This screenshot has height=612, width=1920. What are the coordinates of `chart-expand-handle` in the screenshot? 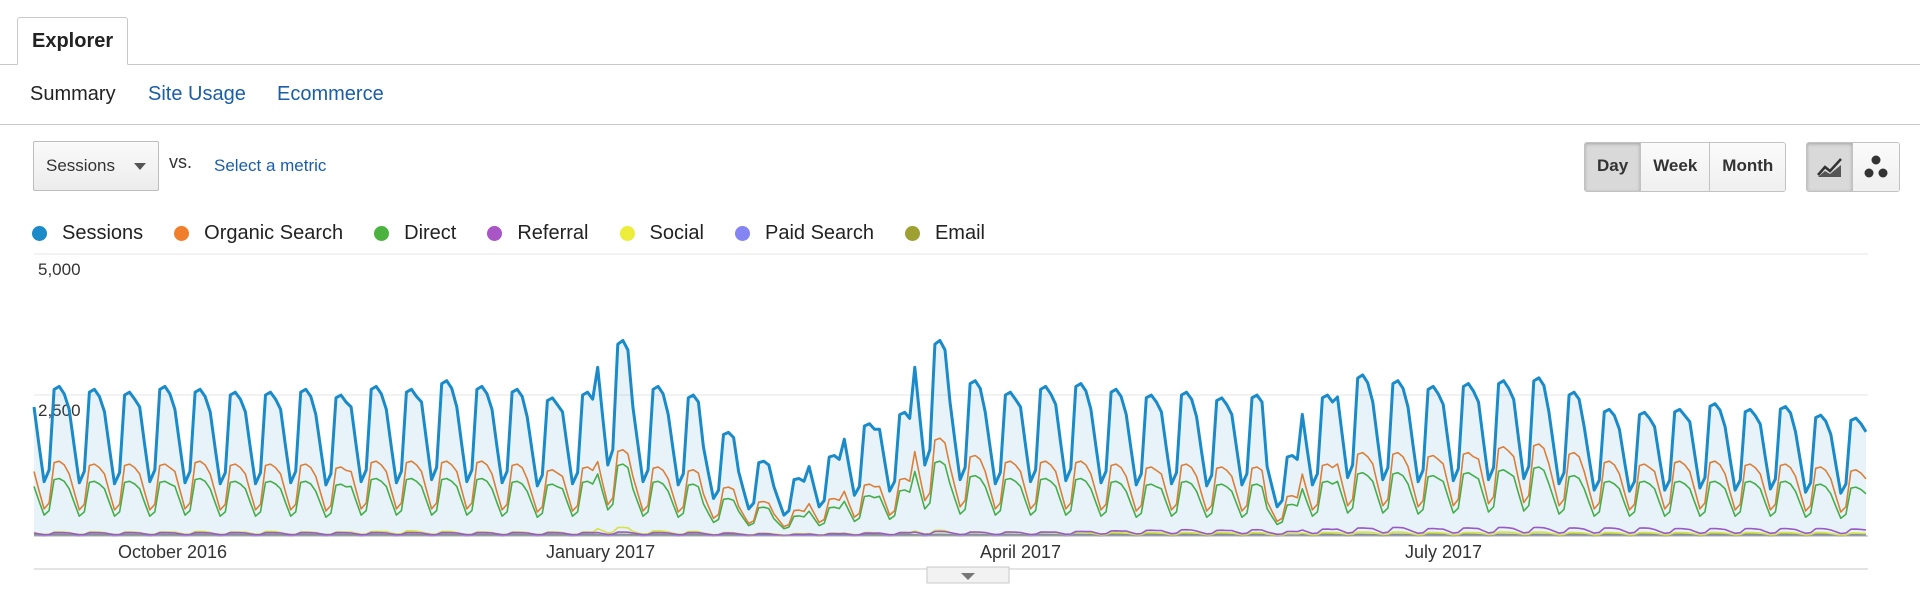 It's located at (968, 575).